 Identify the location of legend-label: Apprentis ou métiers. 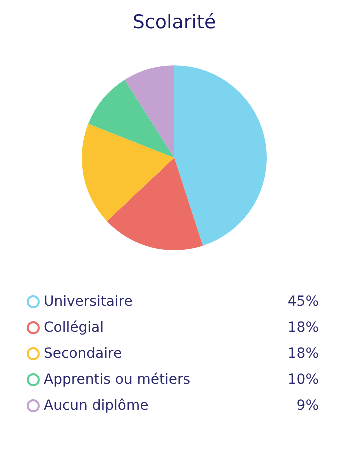
(117, 380).